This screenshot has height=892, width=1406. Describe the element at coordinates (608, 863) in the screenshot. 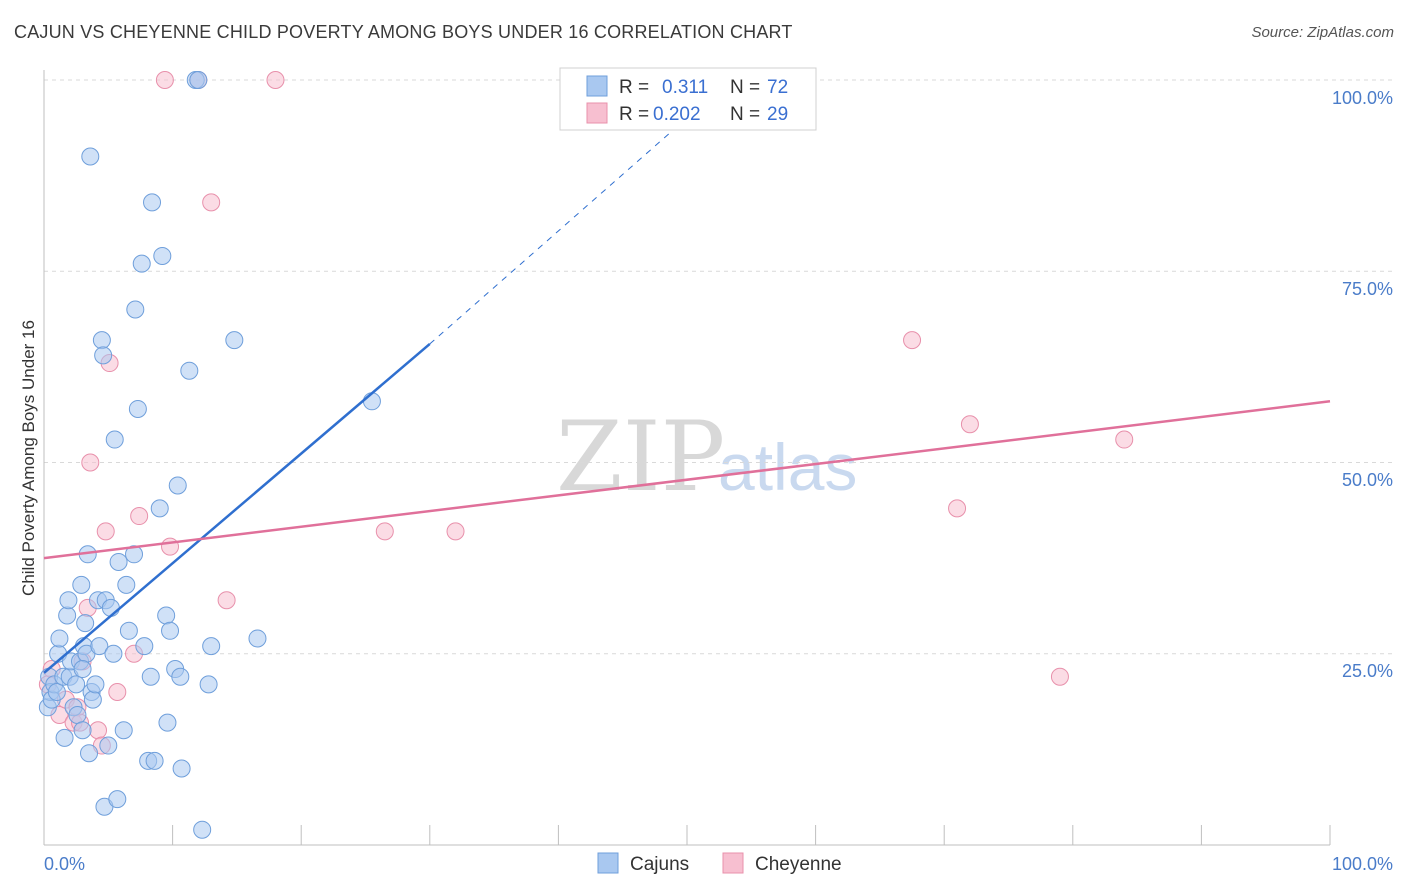

I see `cajuns-bottom-swatch` at that location.